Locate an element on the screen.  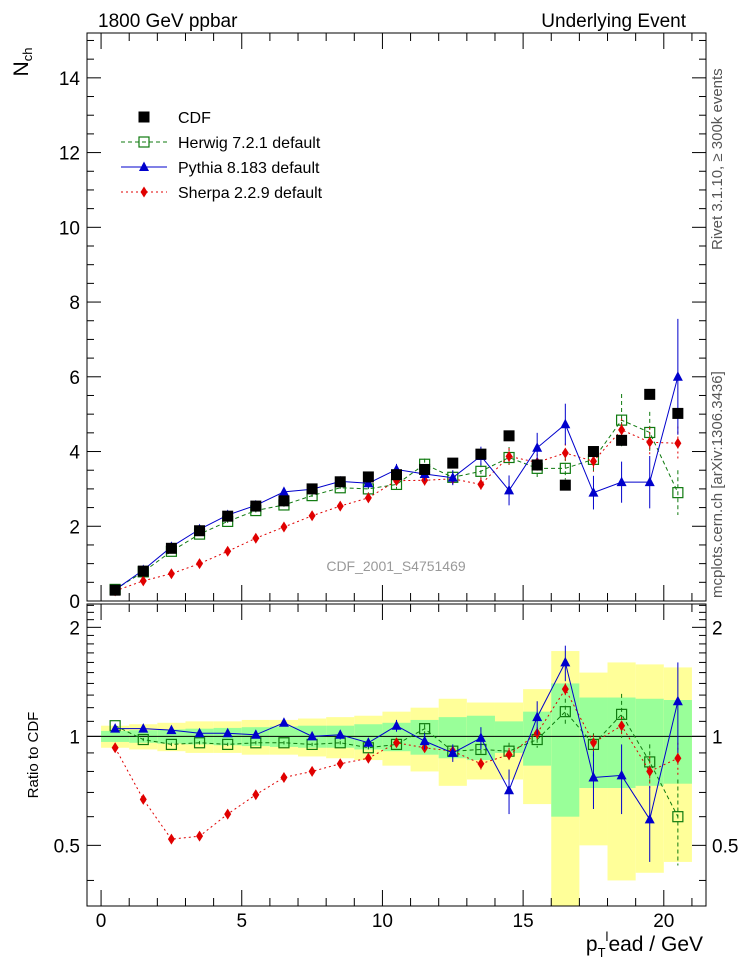
ratio-xtick-label: 15 is located at coordinates (523, 921).